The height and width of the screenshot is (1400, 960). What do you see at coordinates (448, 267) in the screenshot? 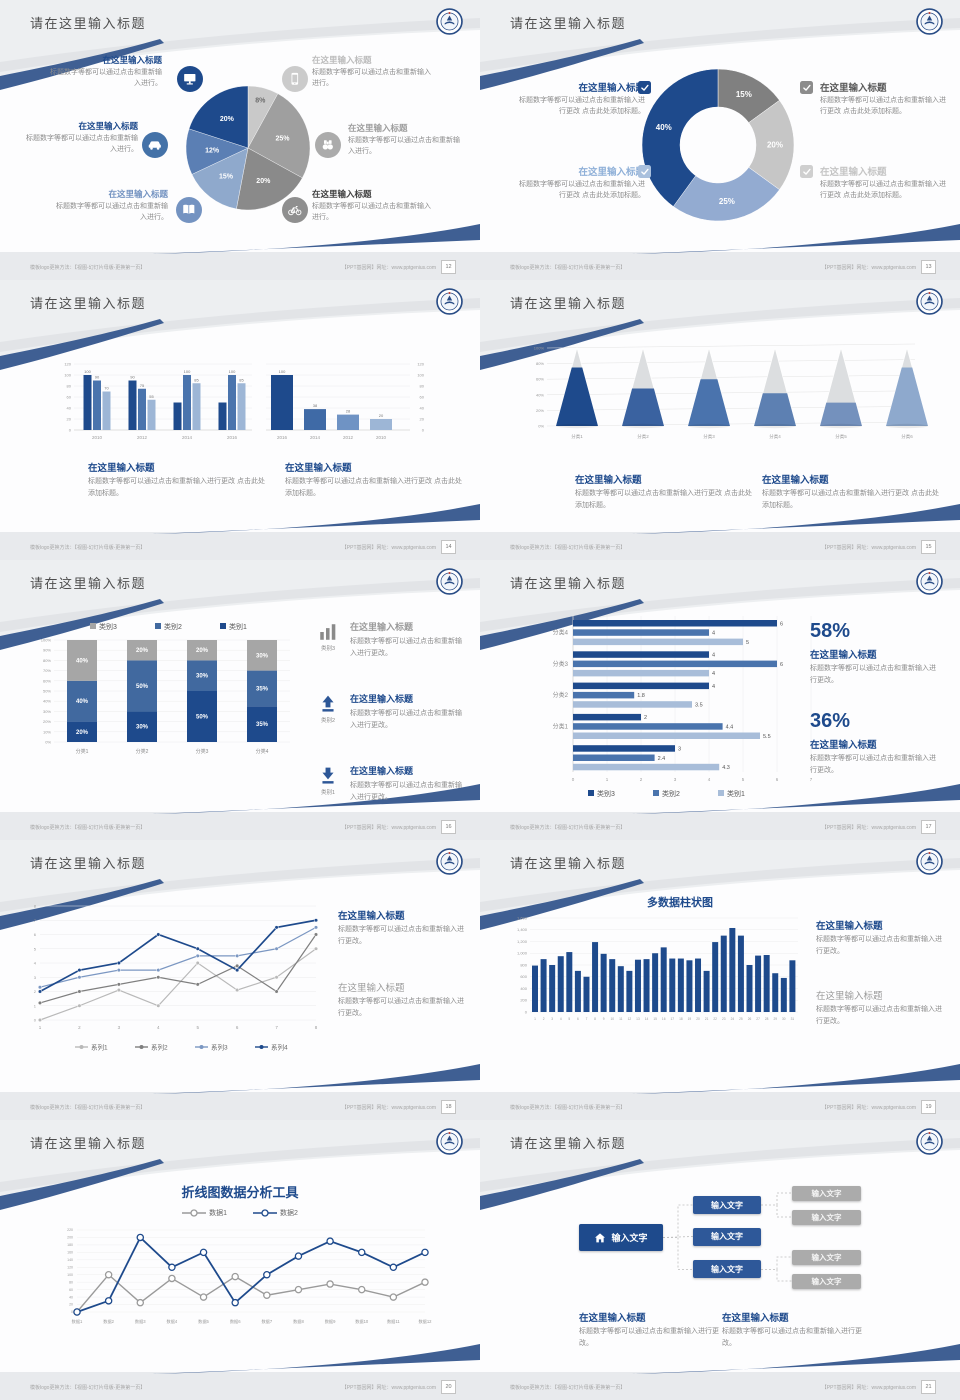
I see `page-number: 12` at bounding box center [448, 267].